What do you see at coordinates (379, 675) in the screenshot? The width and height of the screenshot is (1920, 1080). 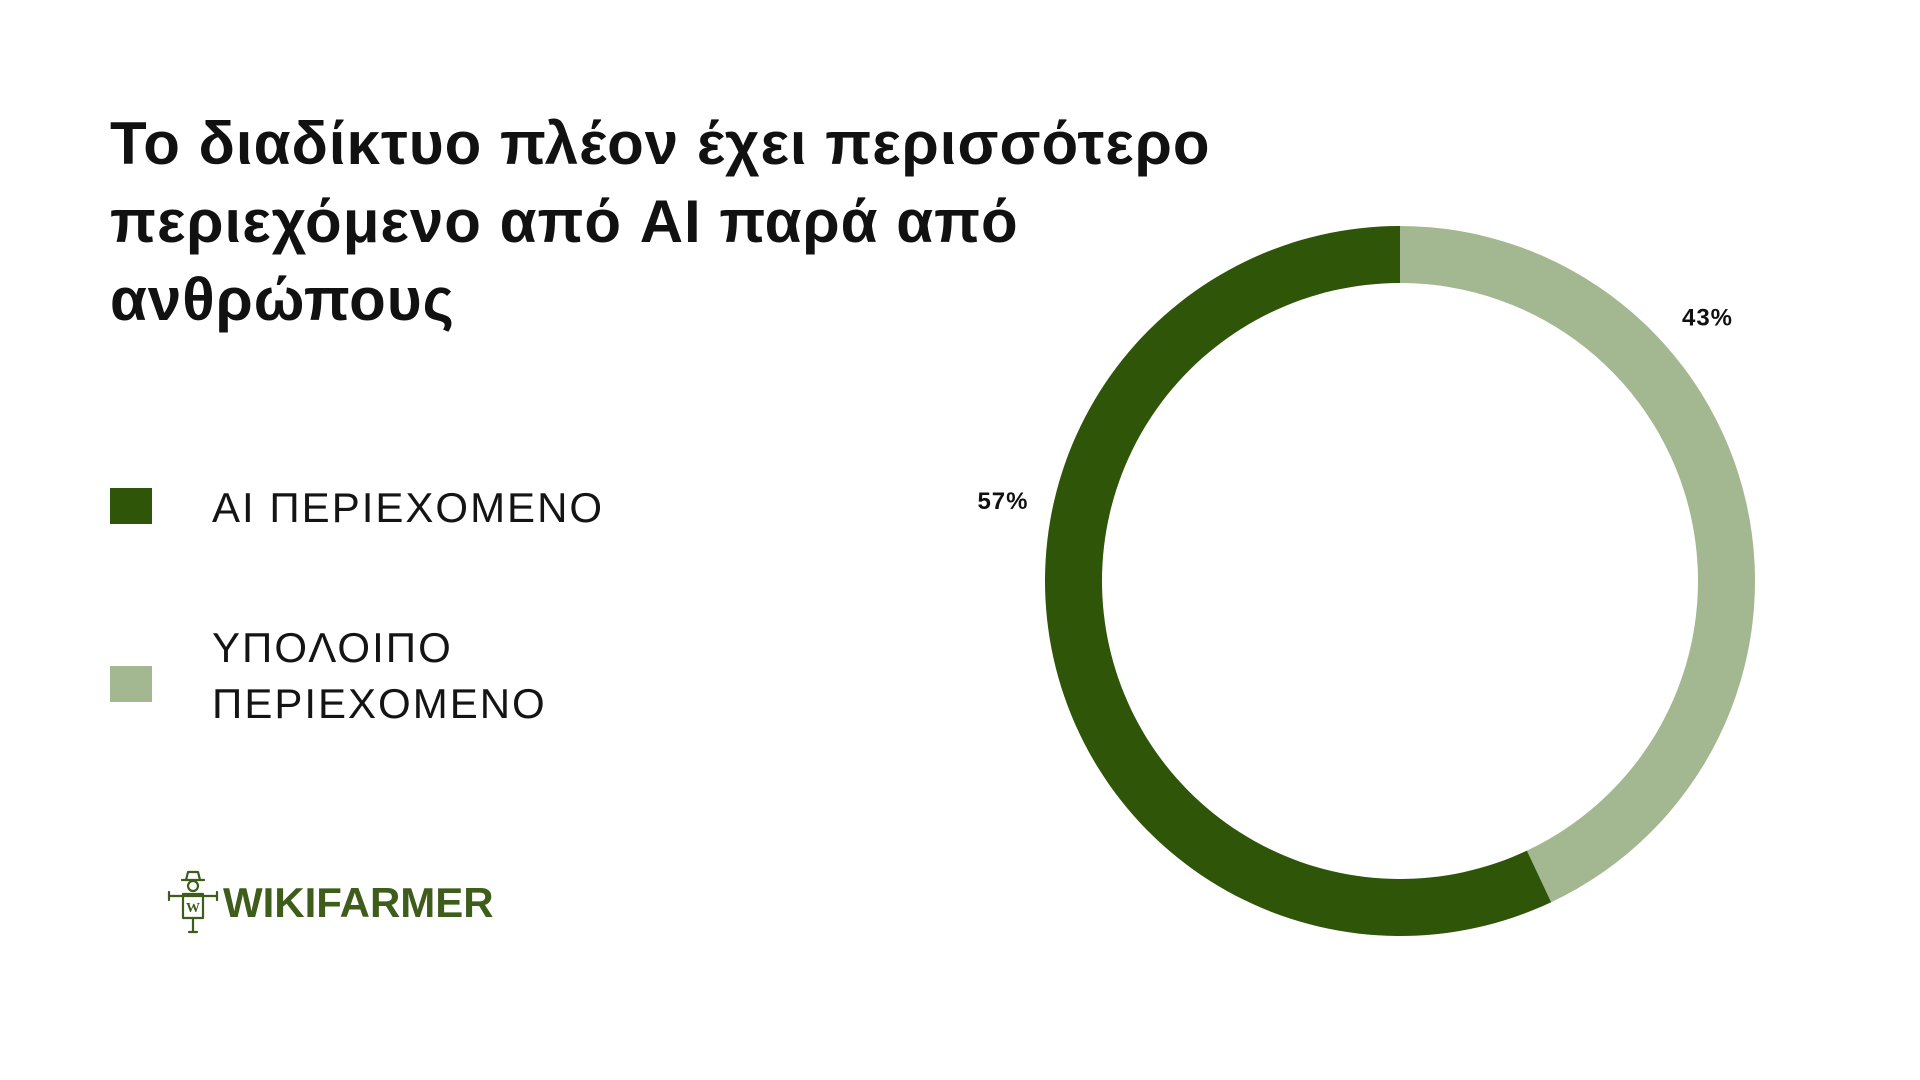 I see `legend-label-other-content: ΥΠΟΛΟΙΠΟ ΠΕΡΙΕΧΟΜΕΝΟ` at bounding box center [379, 675].